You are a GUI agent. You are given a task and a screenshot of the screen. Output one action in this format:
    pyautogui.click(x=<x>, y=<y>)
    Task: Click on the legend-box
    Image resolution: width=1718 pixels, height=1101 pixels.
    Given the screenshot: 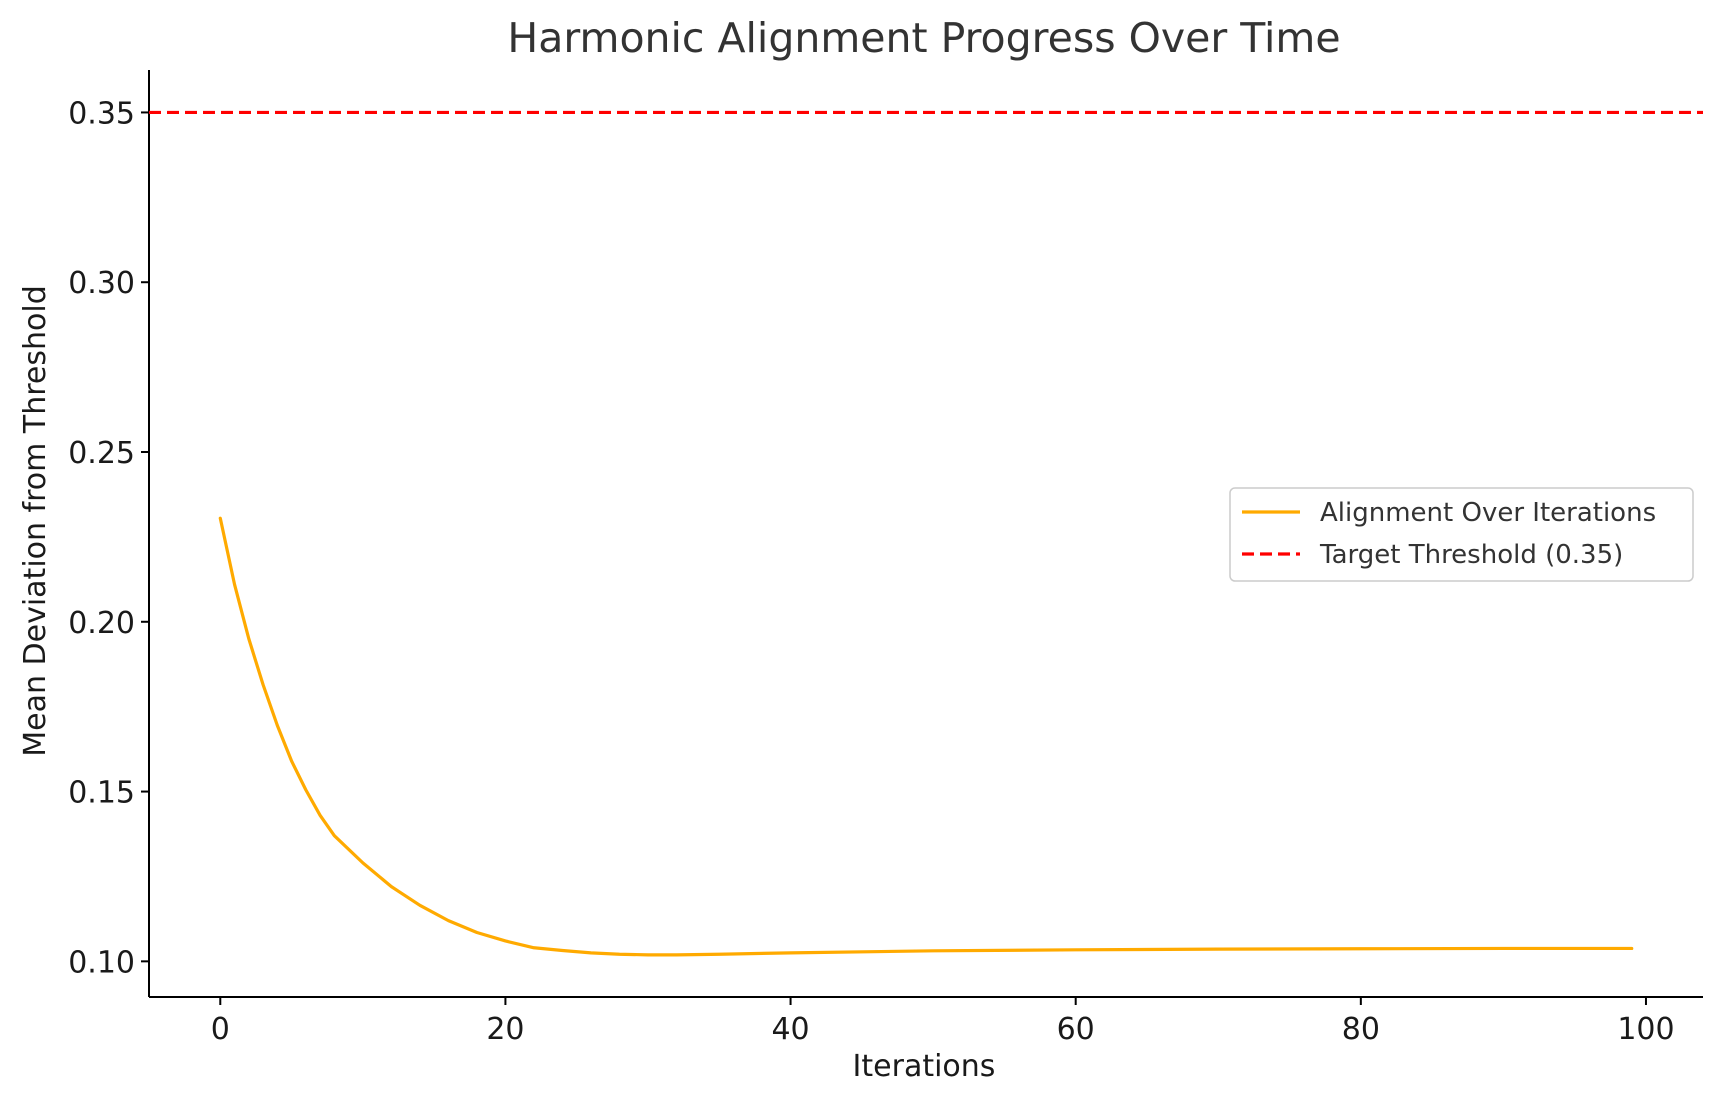 What is the action you would take?
    pyautogui.click(x=1461, y=534)
    